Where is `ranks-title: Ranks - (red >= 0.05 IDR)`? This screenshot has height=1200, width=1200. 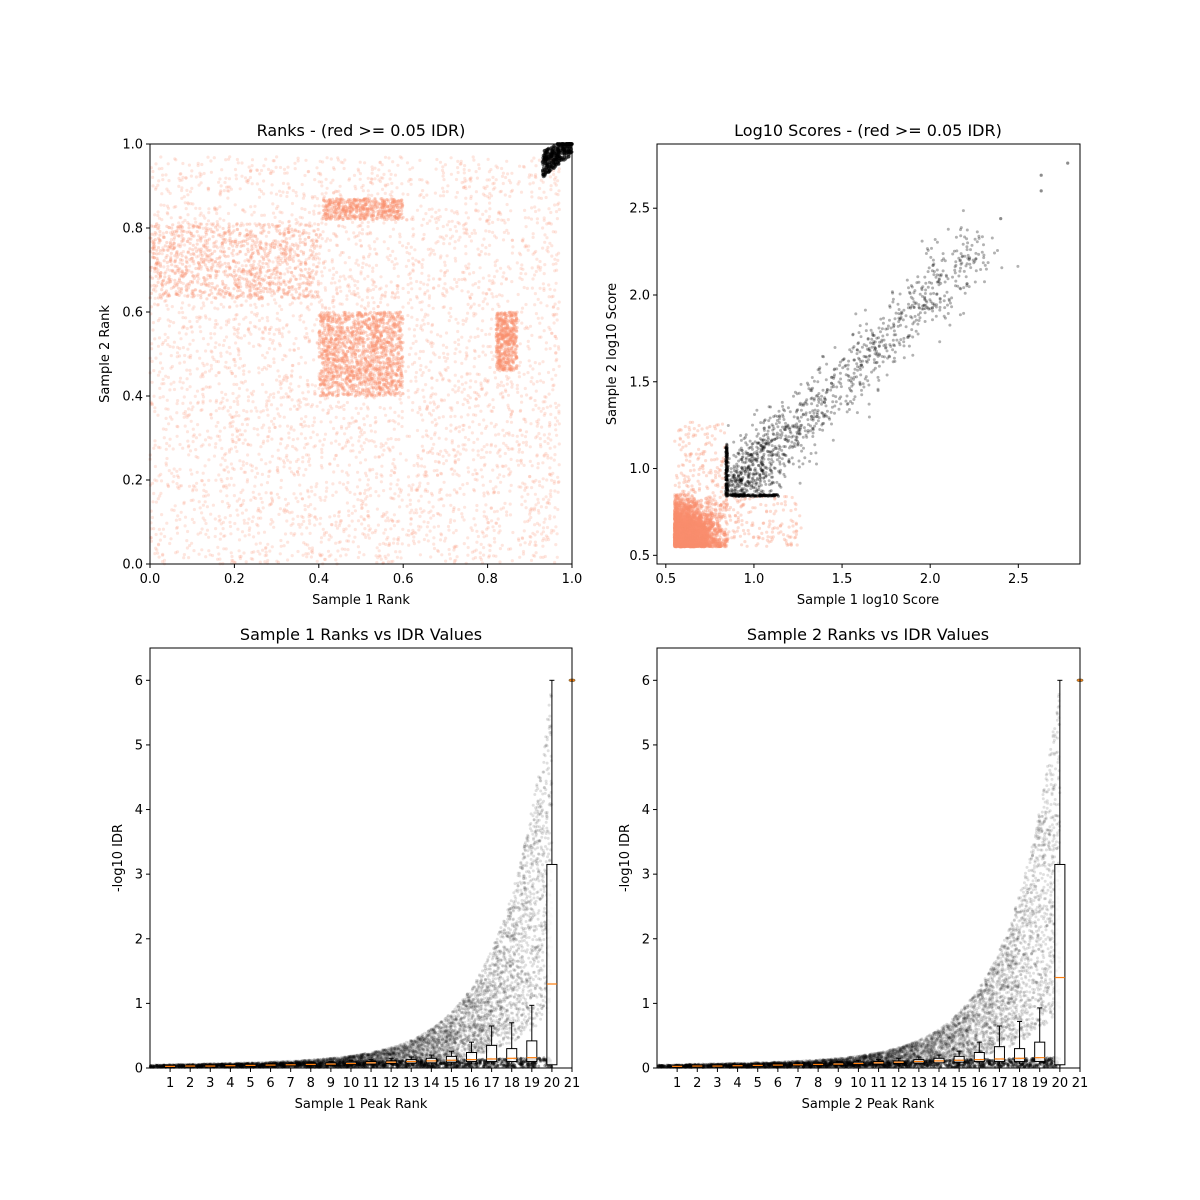
ranks-title: Ranks - (red >= 0.05 IDR) is located at coordinates (361, 130).